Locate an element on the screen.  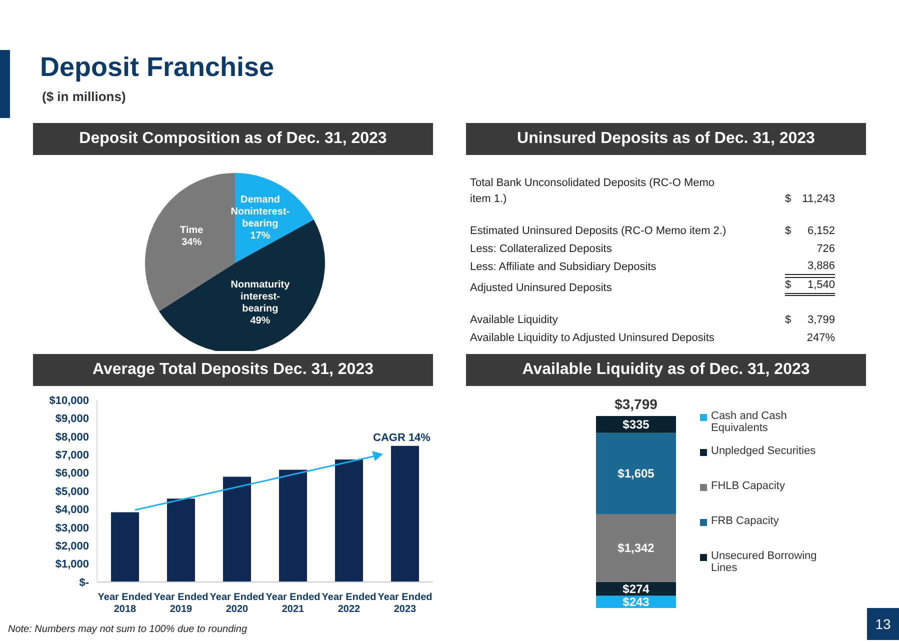
category-label: Estimated Uninsured Deposits (RC-O Memo item 2.) is located at coordinates (599, 231).